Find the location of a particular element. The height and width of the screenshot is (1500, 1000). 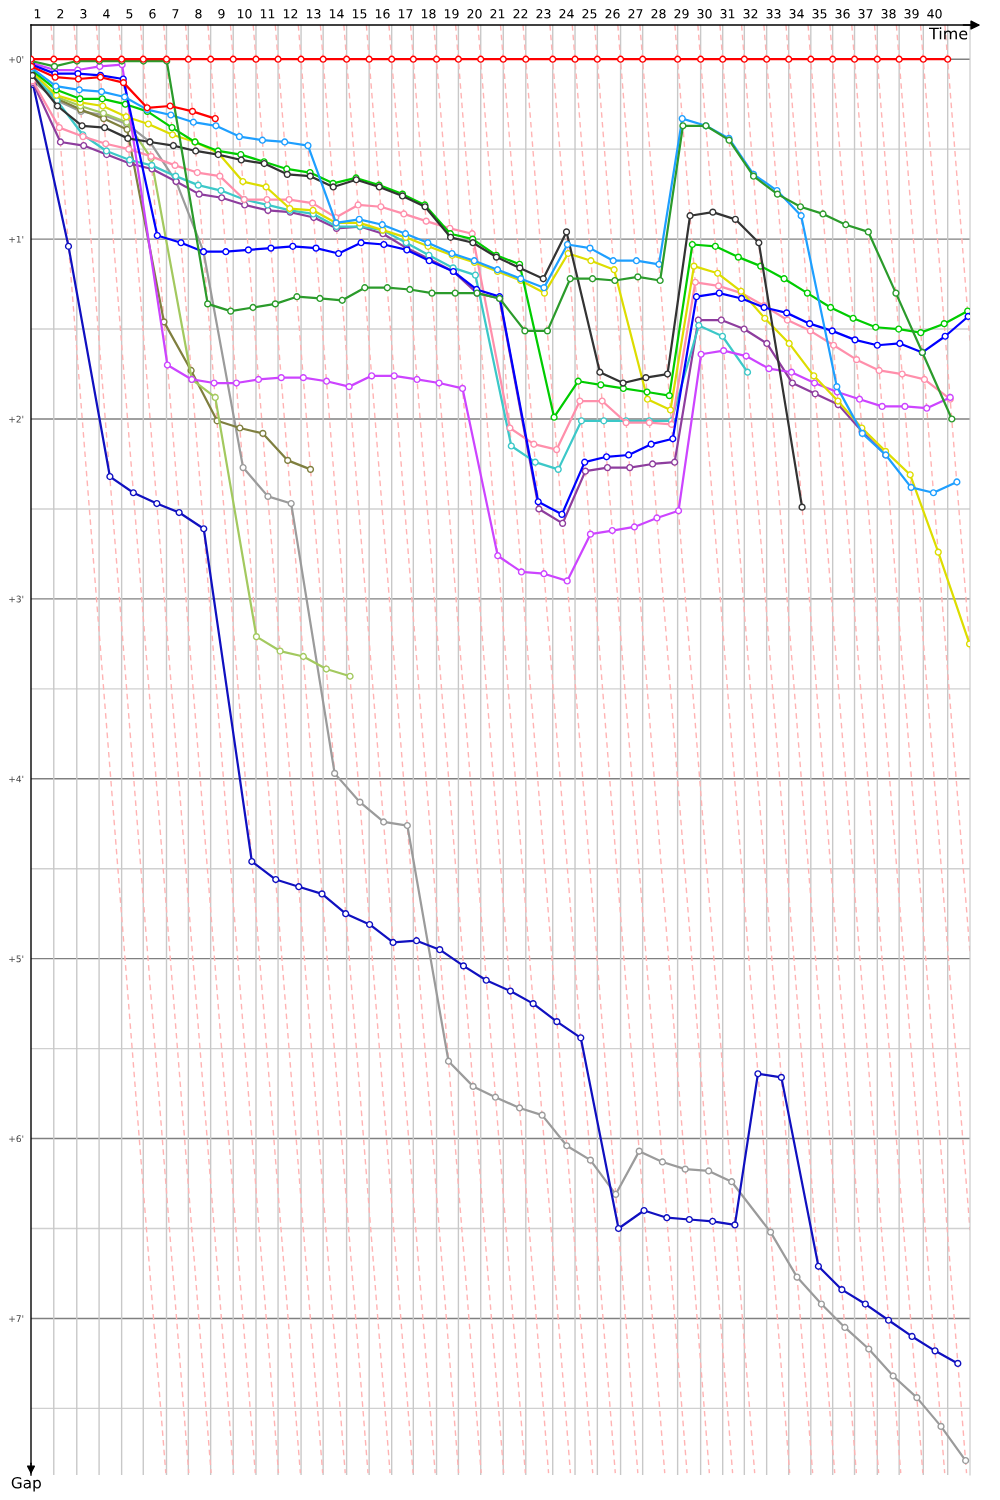

x-tick-label: 16 is located at coordinates (382, 14).